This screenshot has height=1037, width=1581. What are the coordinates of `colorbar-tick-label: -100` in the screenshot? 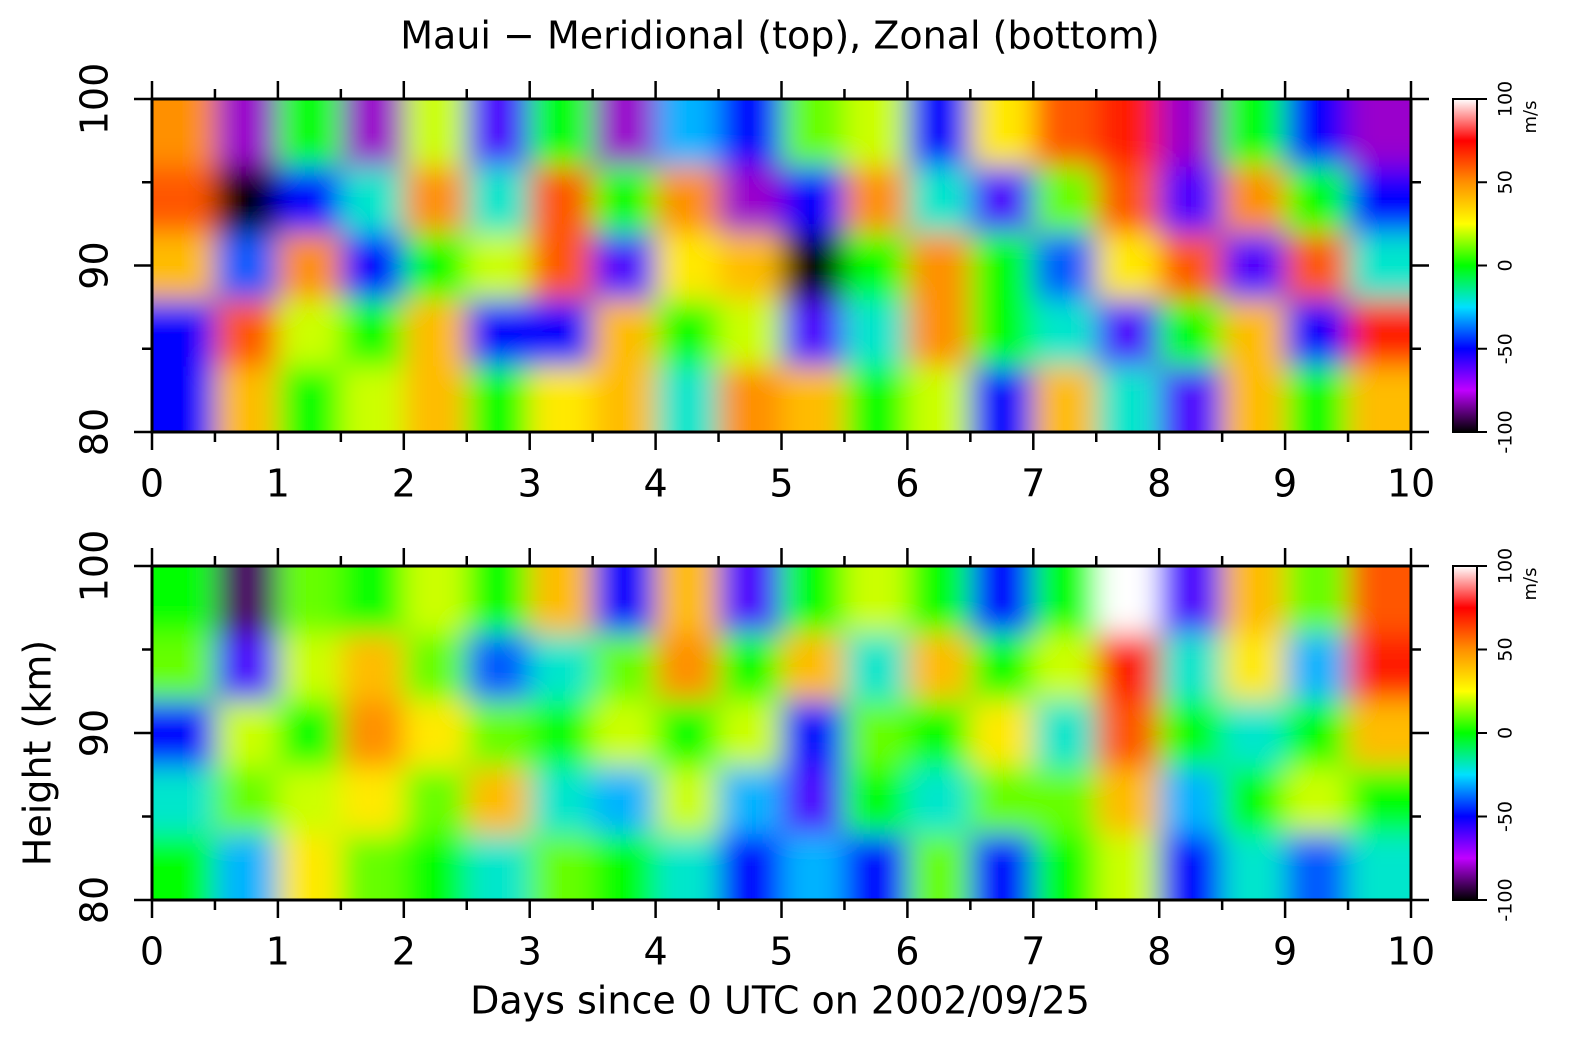 It's located at (1506, 899).